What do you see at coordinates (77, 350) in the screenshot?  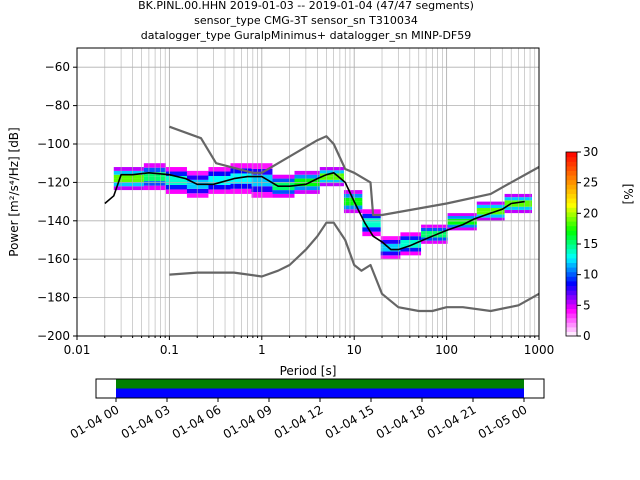 I see `x-tick-label: 0.01` at bounding box center [77, 350].